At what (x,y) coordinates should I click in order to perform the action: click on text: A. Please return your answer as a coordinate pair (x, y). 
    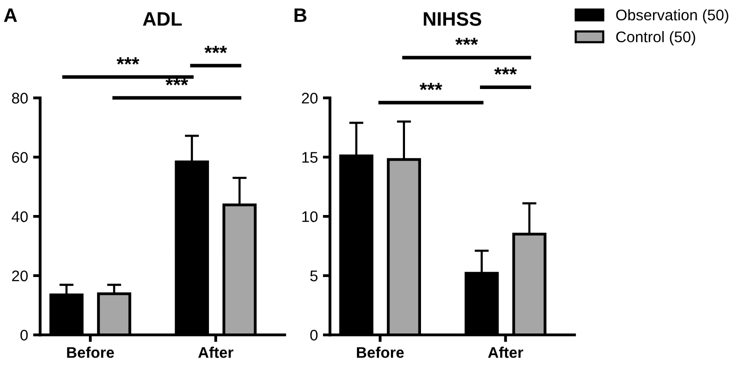
    Looking at the image, I should click on (10, 15).